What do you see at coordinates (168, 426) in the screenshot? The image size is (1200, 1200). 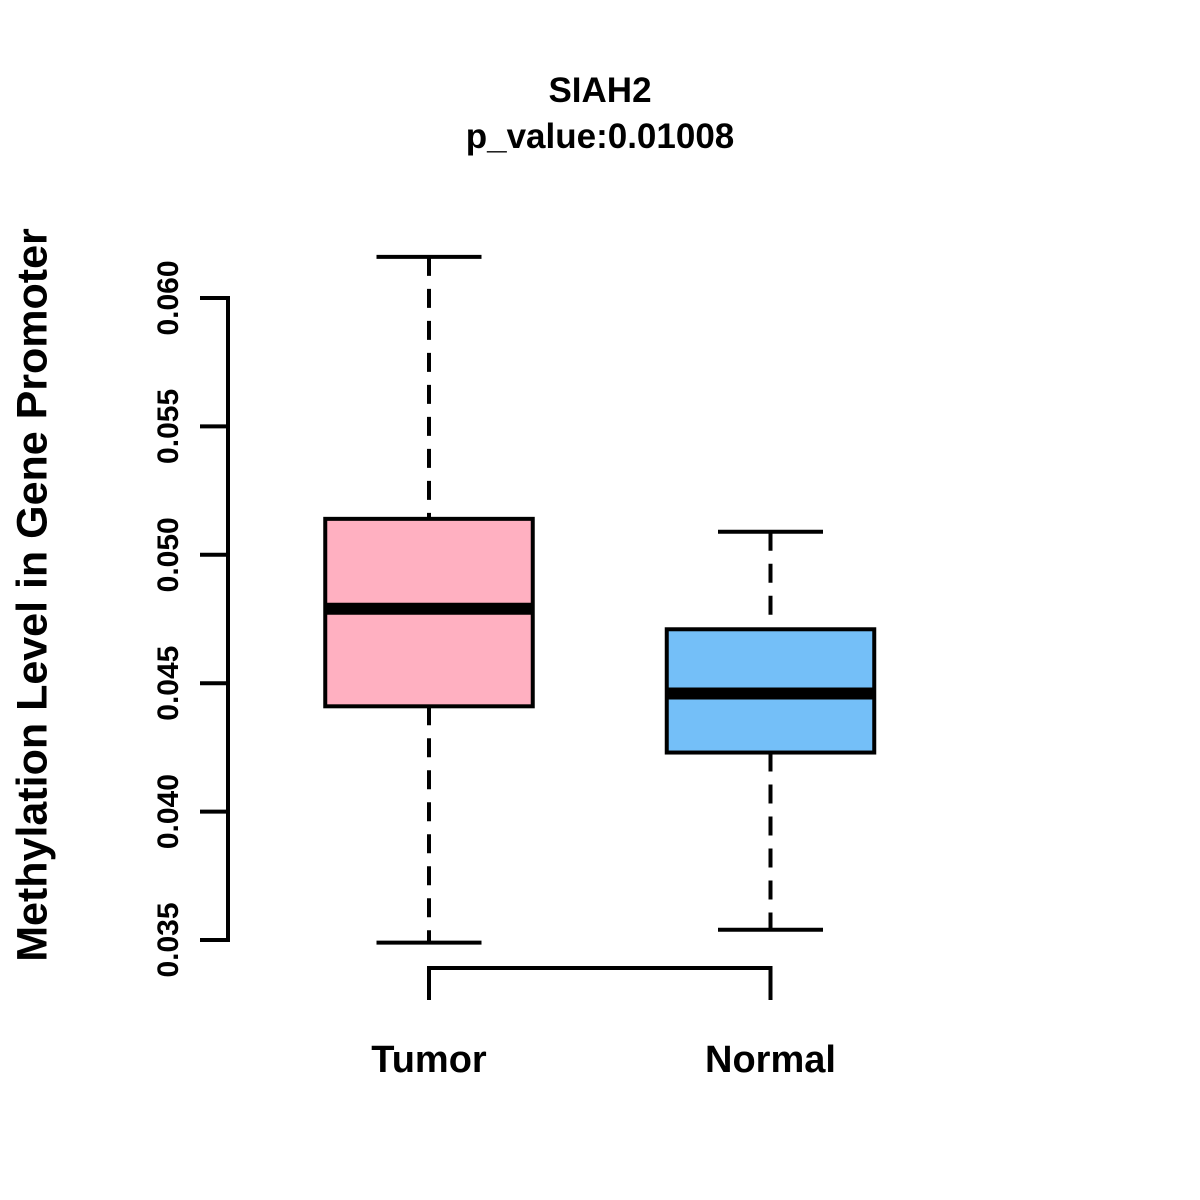 I see `y-axis-tick-label: 0.055` at bounding box center [168, 426].